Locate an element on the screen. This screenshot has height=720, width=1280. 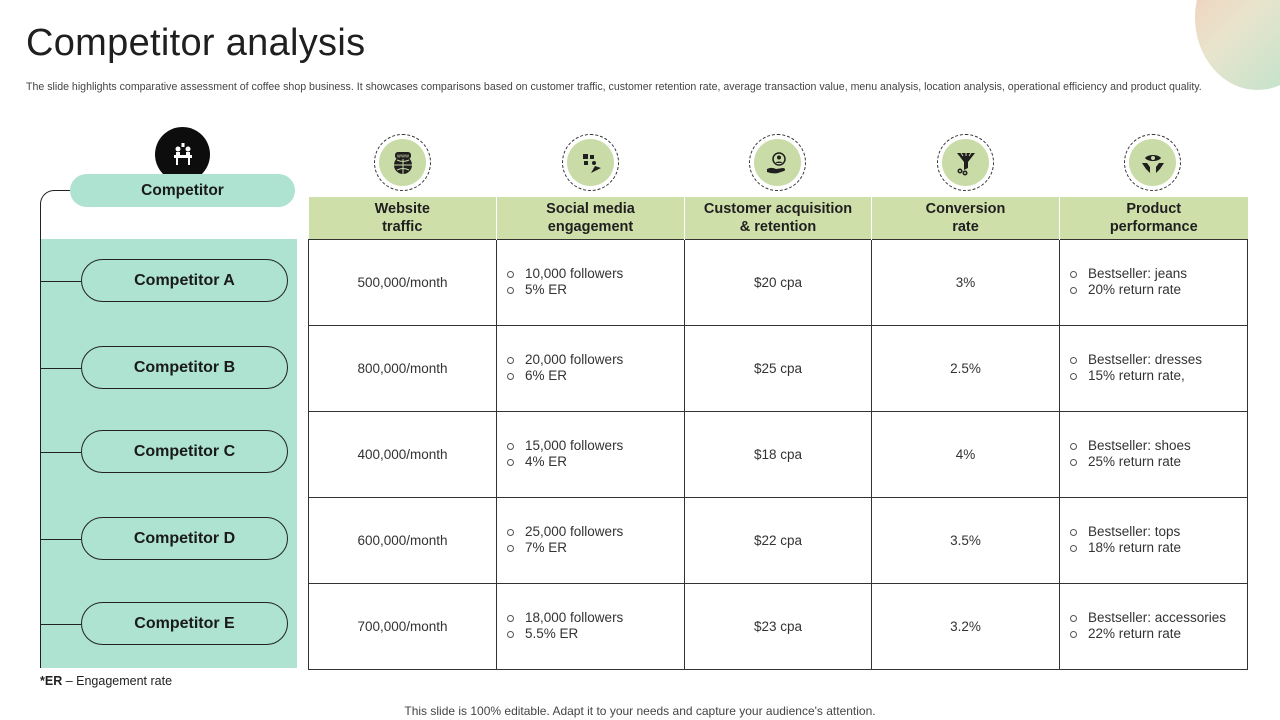
product-cell: Bestseller: jeans 20% return rate is located at coordinates (1153, 282).